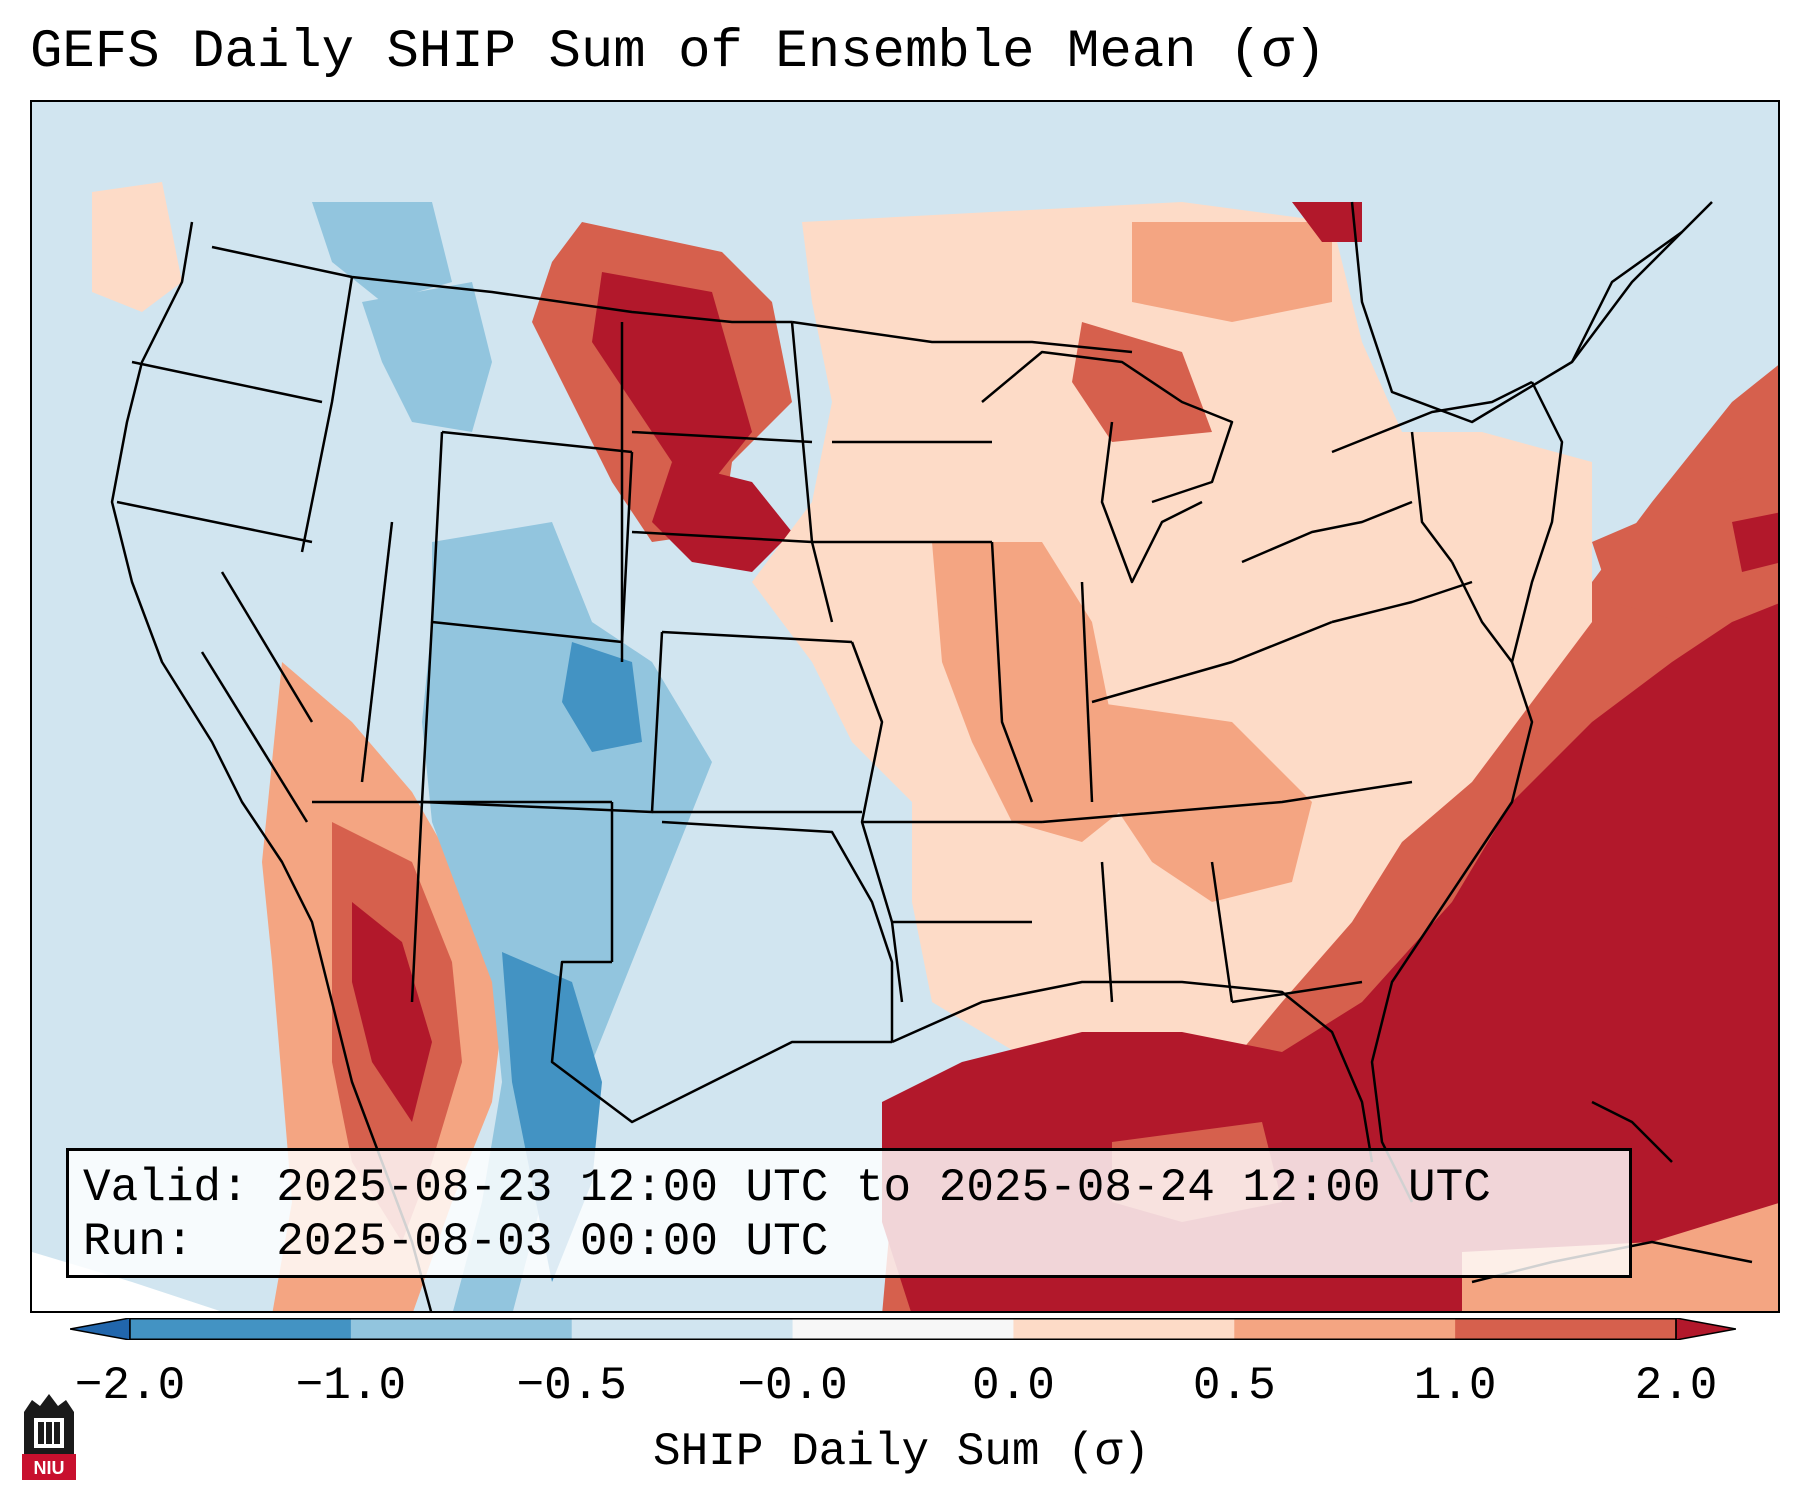  I want to click on colorbar-tick-label: 0.0, so click(1013, 1386).